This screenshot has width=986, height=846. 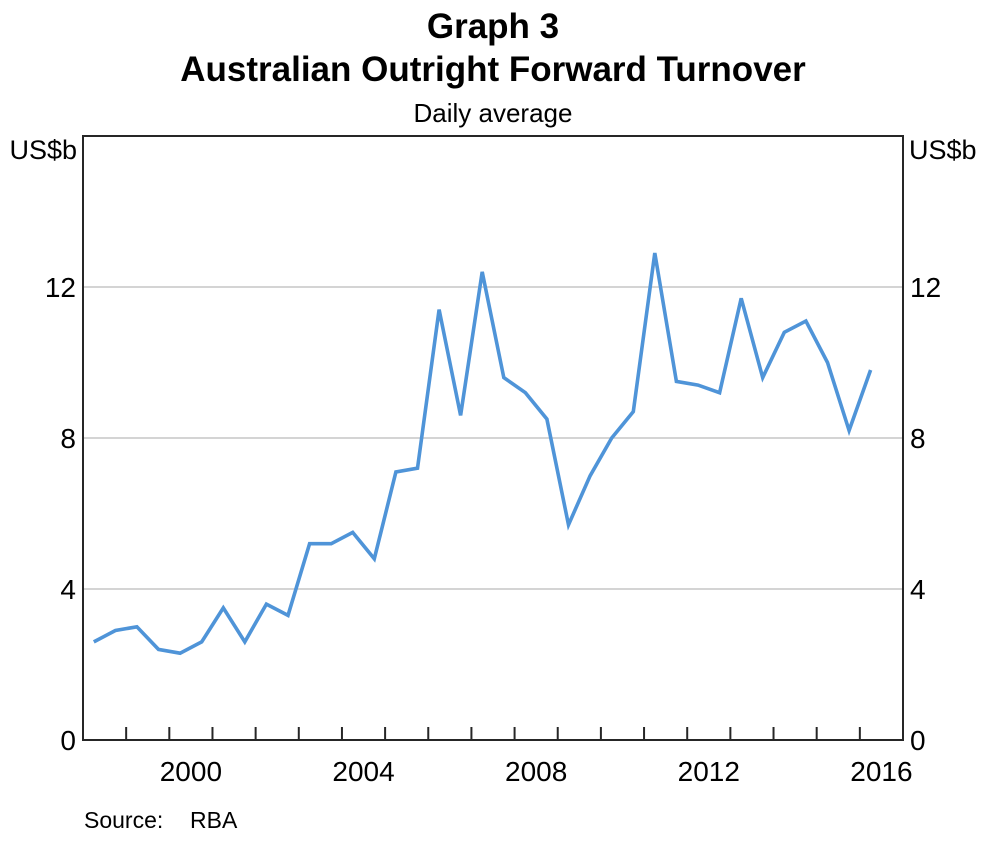 What do you see at coordinates (60, 514) in the screenshot?
I see `y-axis-labels-left: 0 4 8 12` at bounding box center [60, 514].